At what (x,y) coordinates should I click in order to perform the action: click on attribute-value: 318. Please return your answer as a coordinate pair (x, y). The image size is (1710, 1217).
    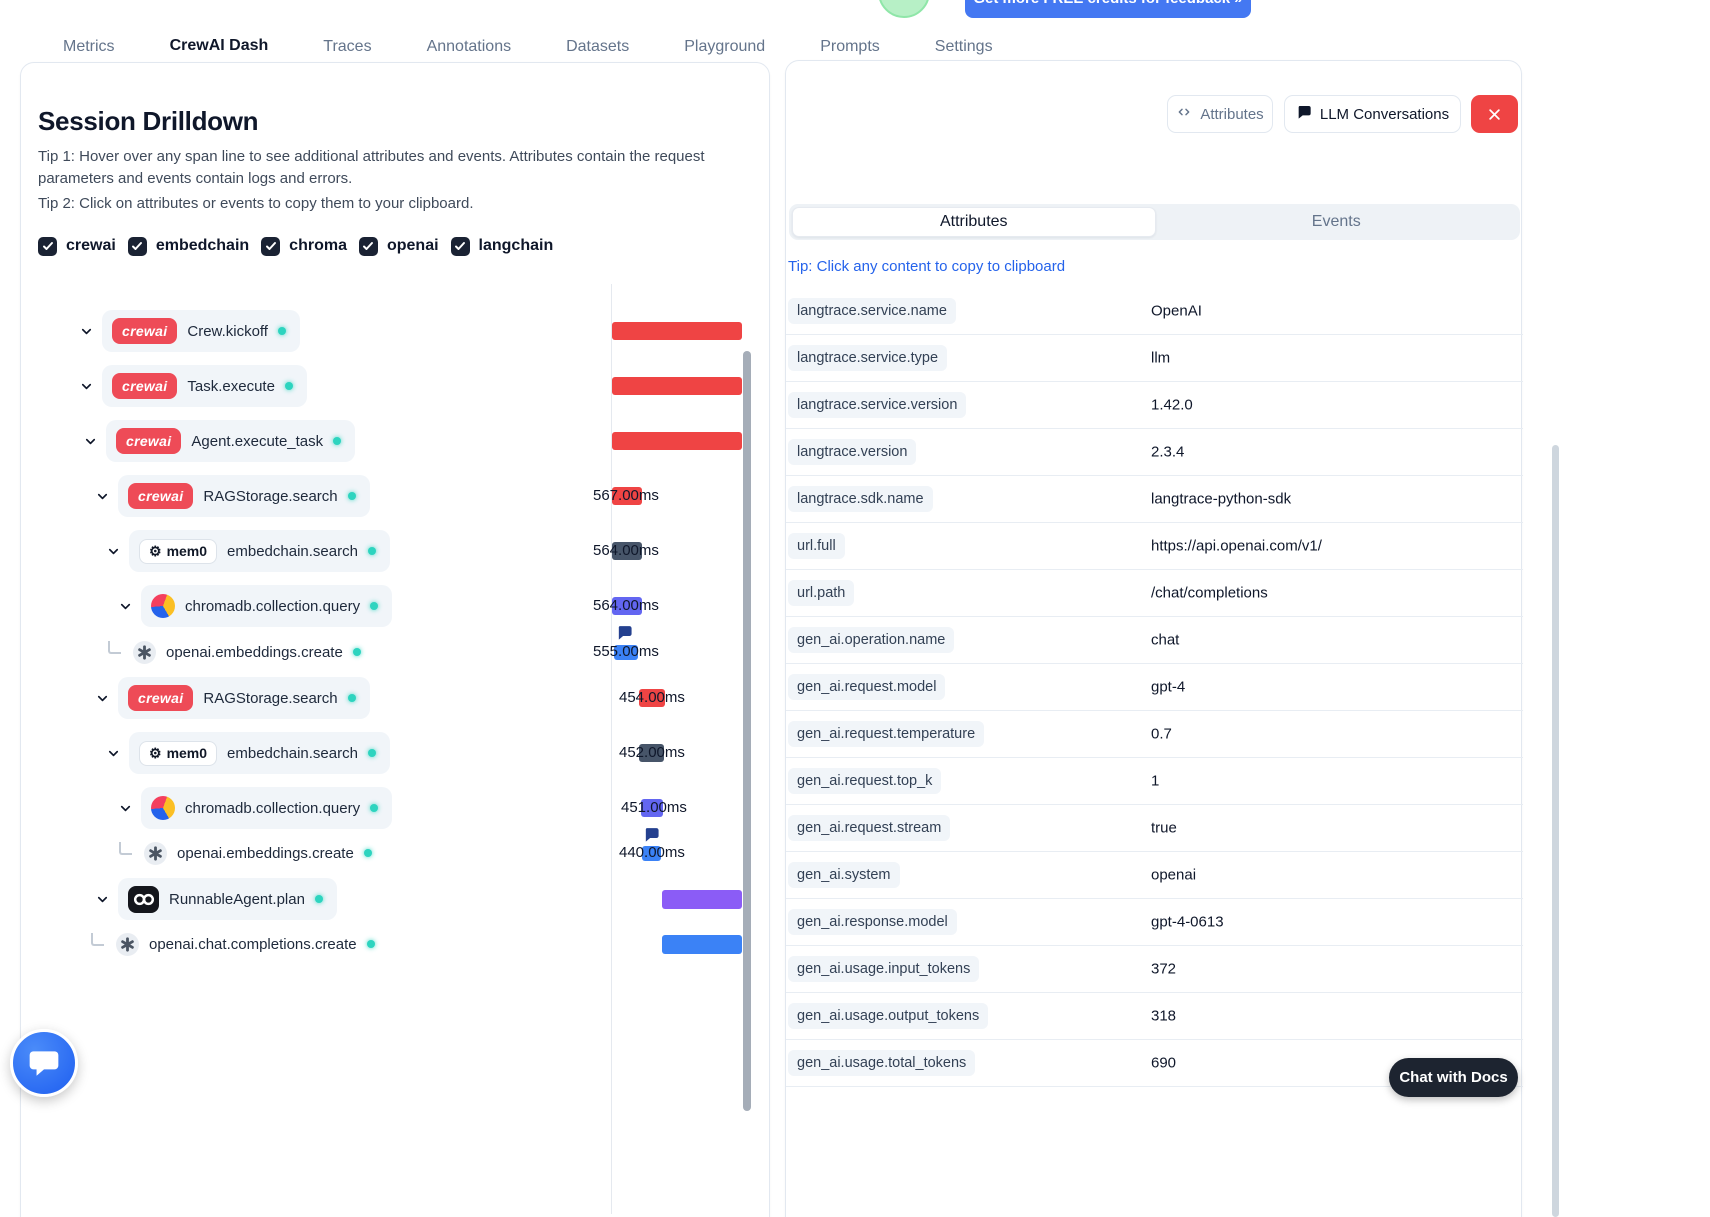
    Looking at the image, I should click on (1164, 1016).